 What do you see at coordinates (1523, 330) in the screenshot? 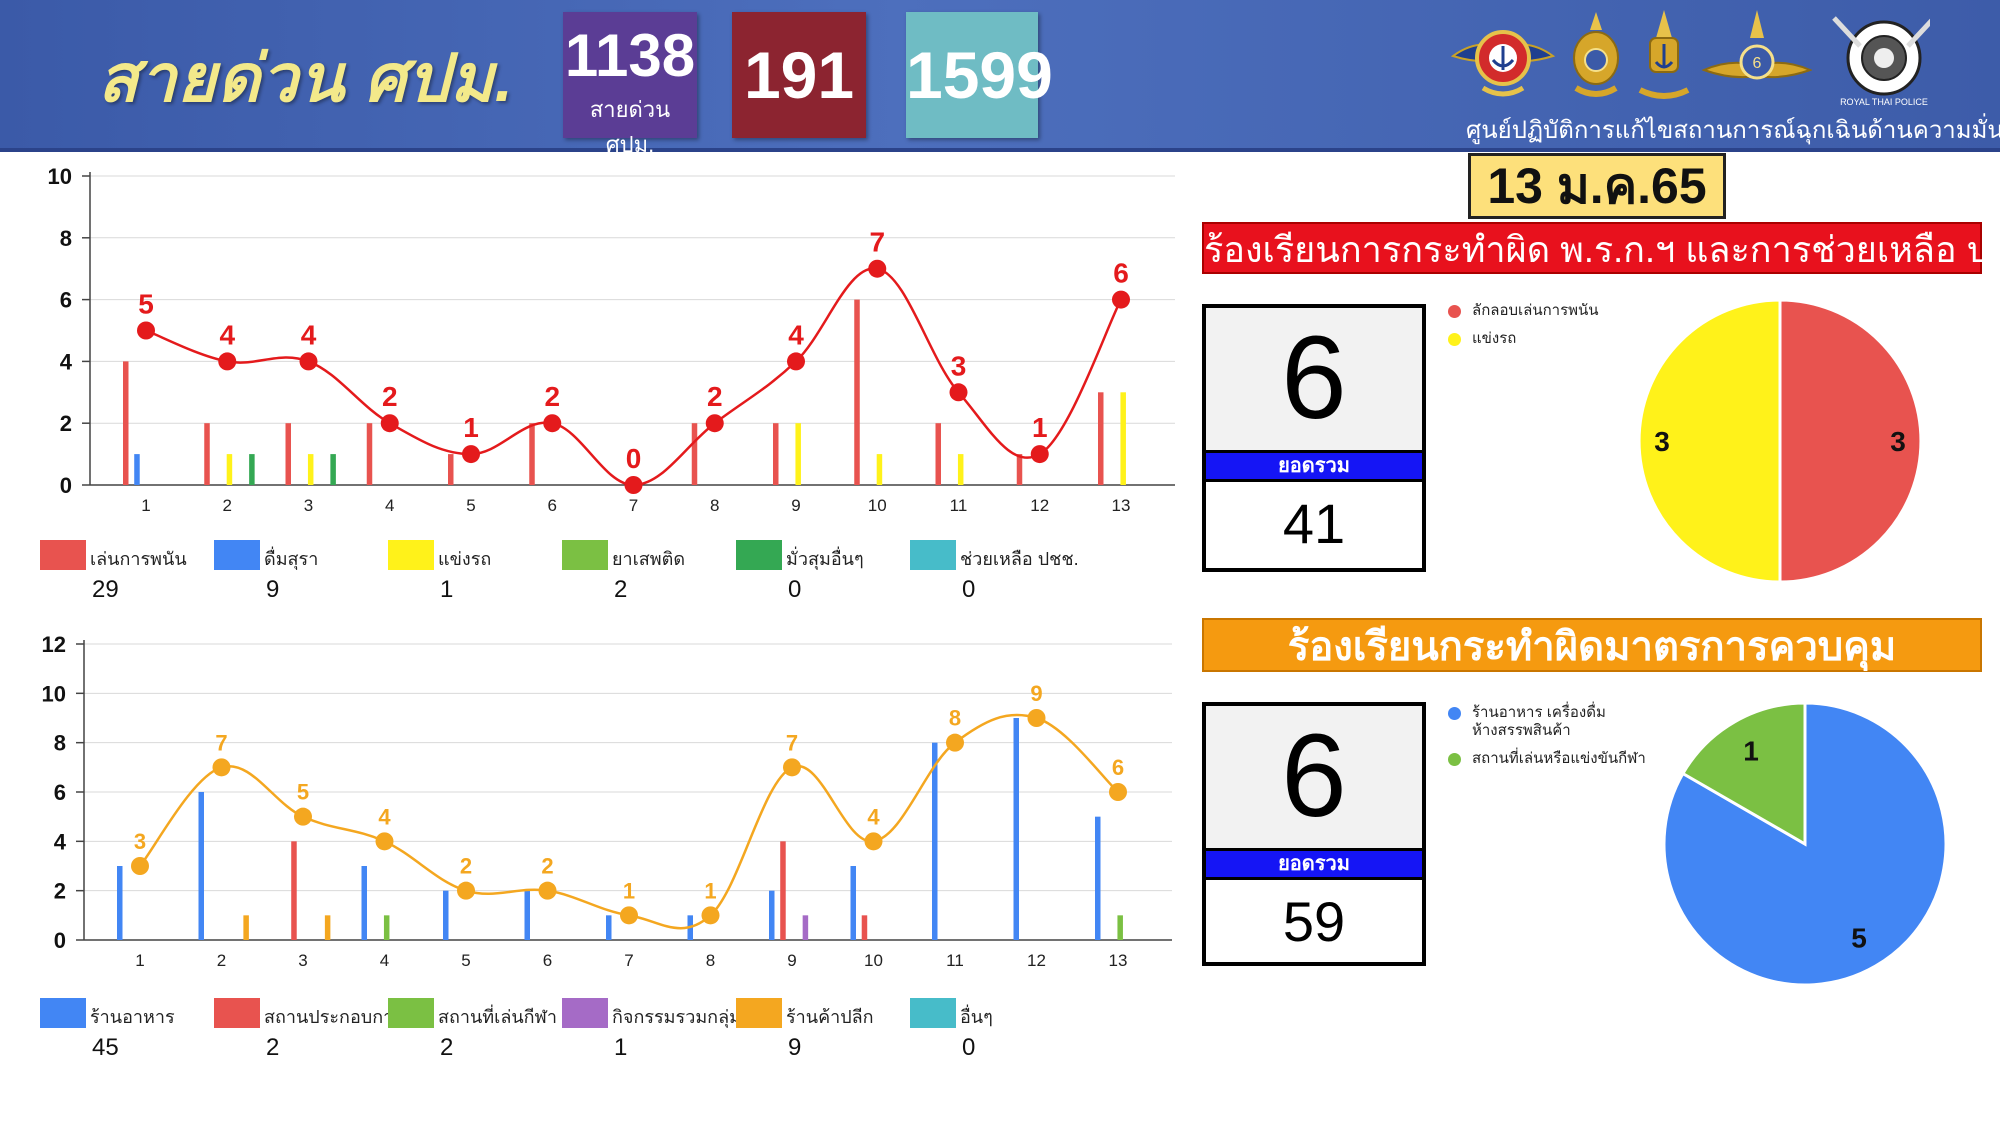
I see `pie1-legend: ลักลอบเล่นการพนัน แข่งรถ` at bounding box center [1523, 330].